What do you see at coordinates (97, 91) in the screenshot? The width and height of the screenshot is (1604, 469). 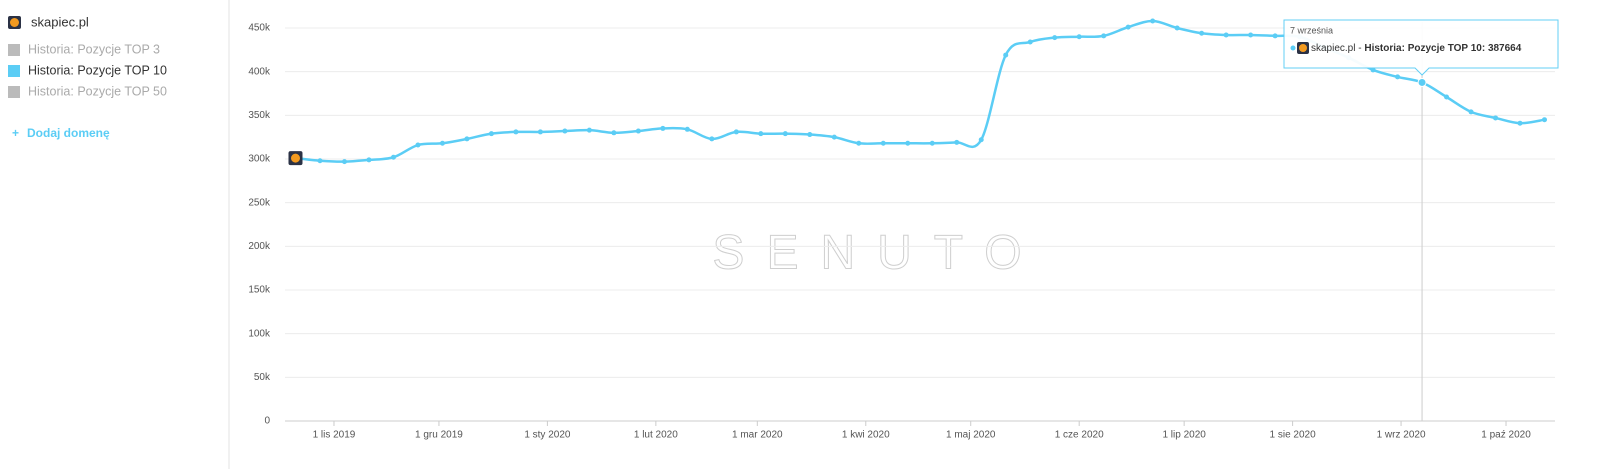 I see `legend-label: Historia: Pozycje TOP 50` at bounding box center [97, 91].